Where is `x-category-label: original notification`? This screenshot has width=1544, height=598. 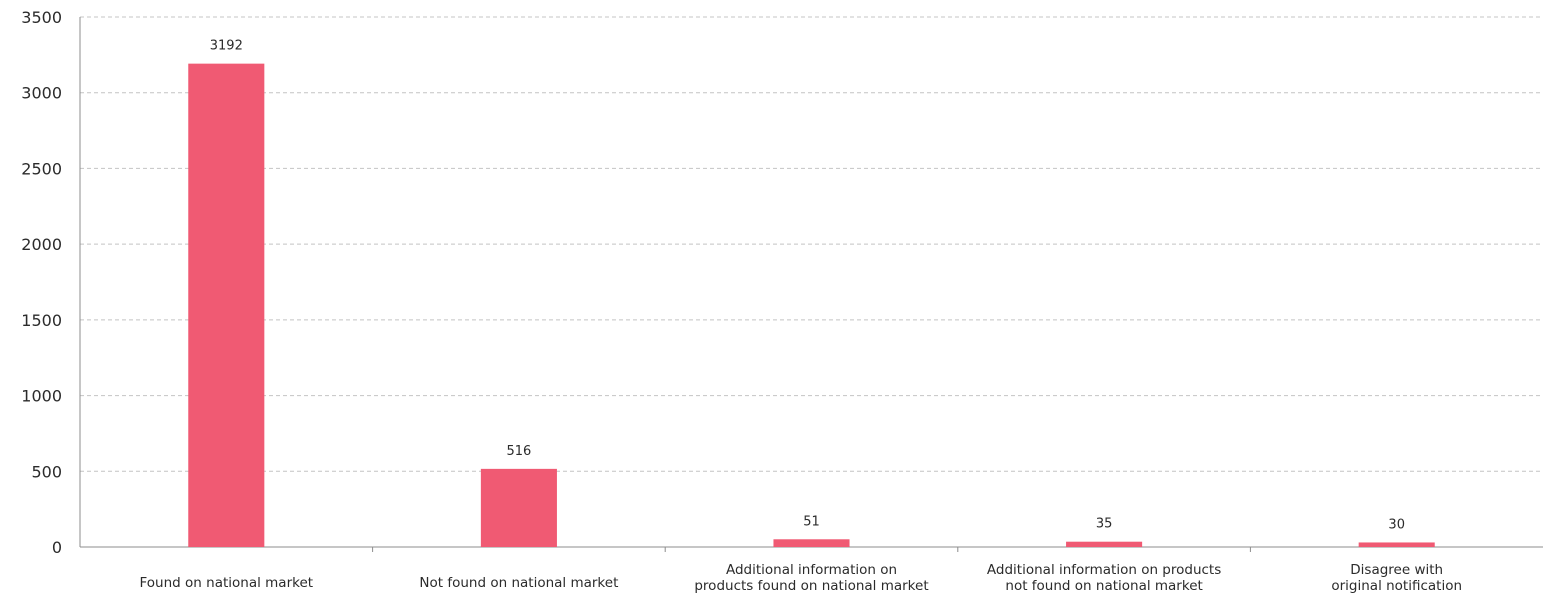
x-category-label: original notification is located at coordinates (1396, 586).